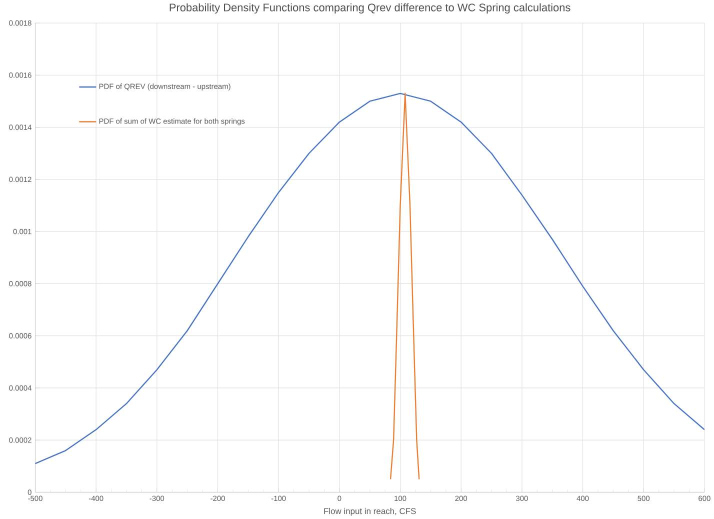 Image resolution: width=714 pixels, height=519 pixels. I want to click on line-series, so click(405, 286).